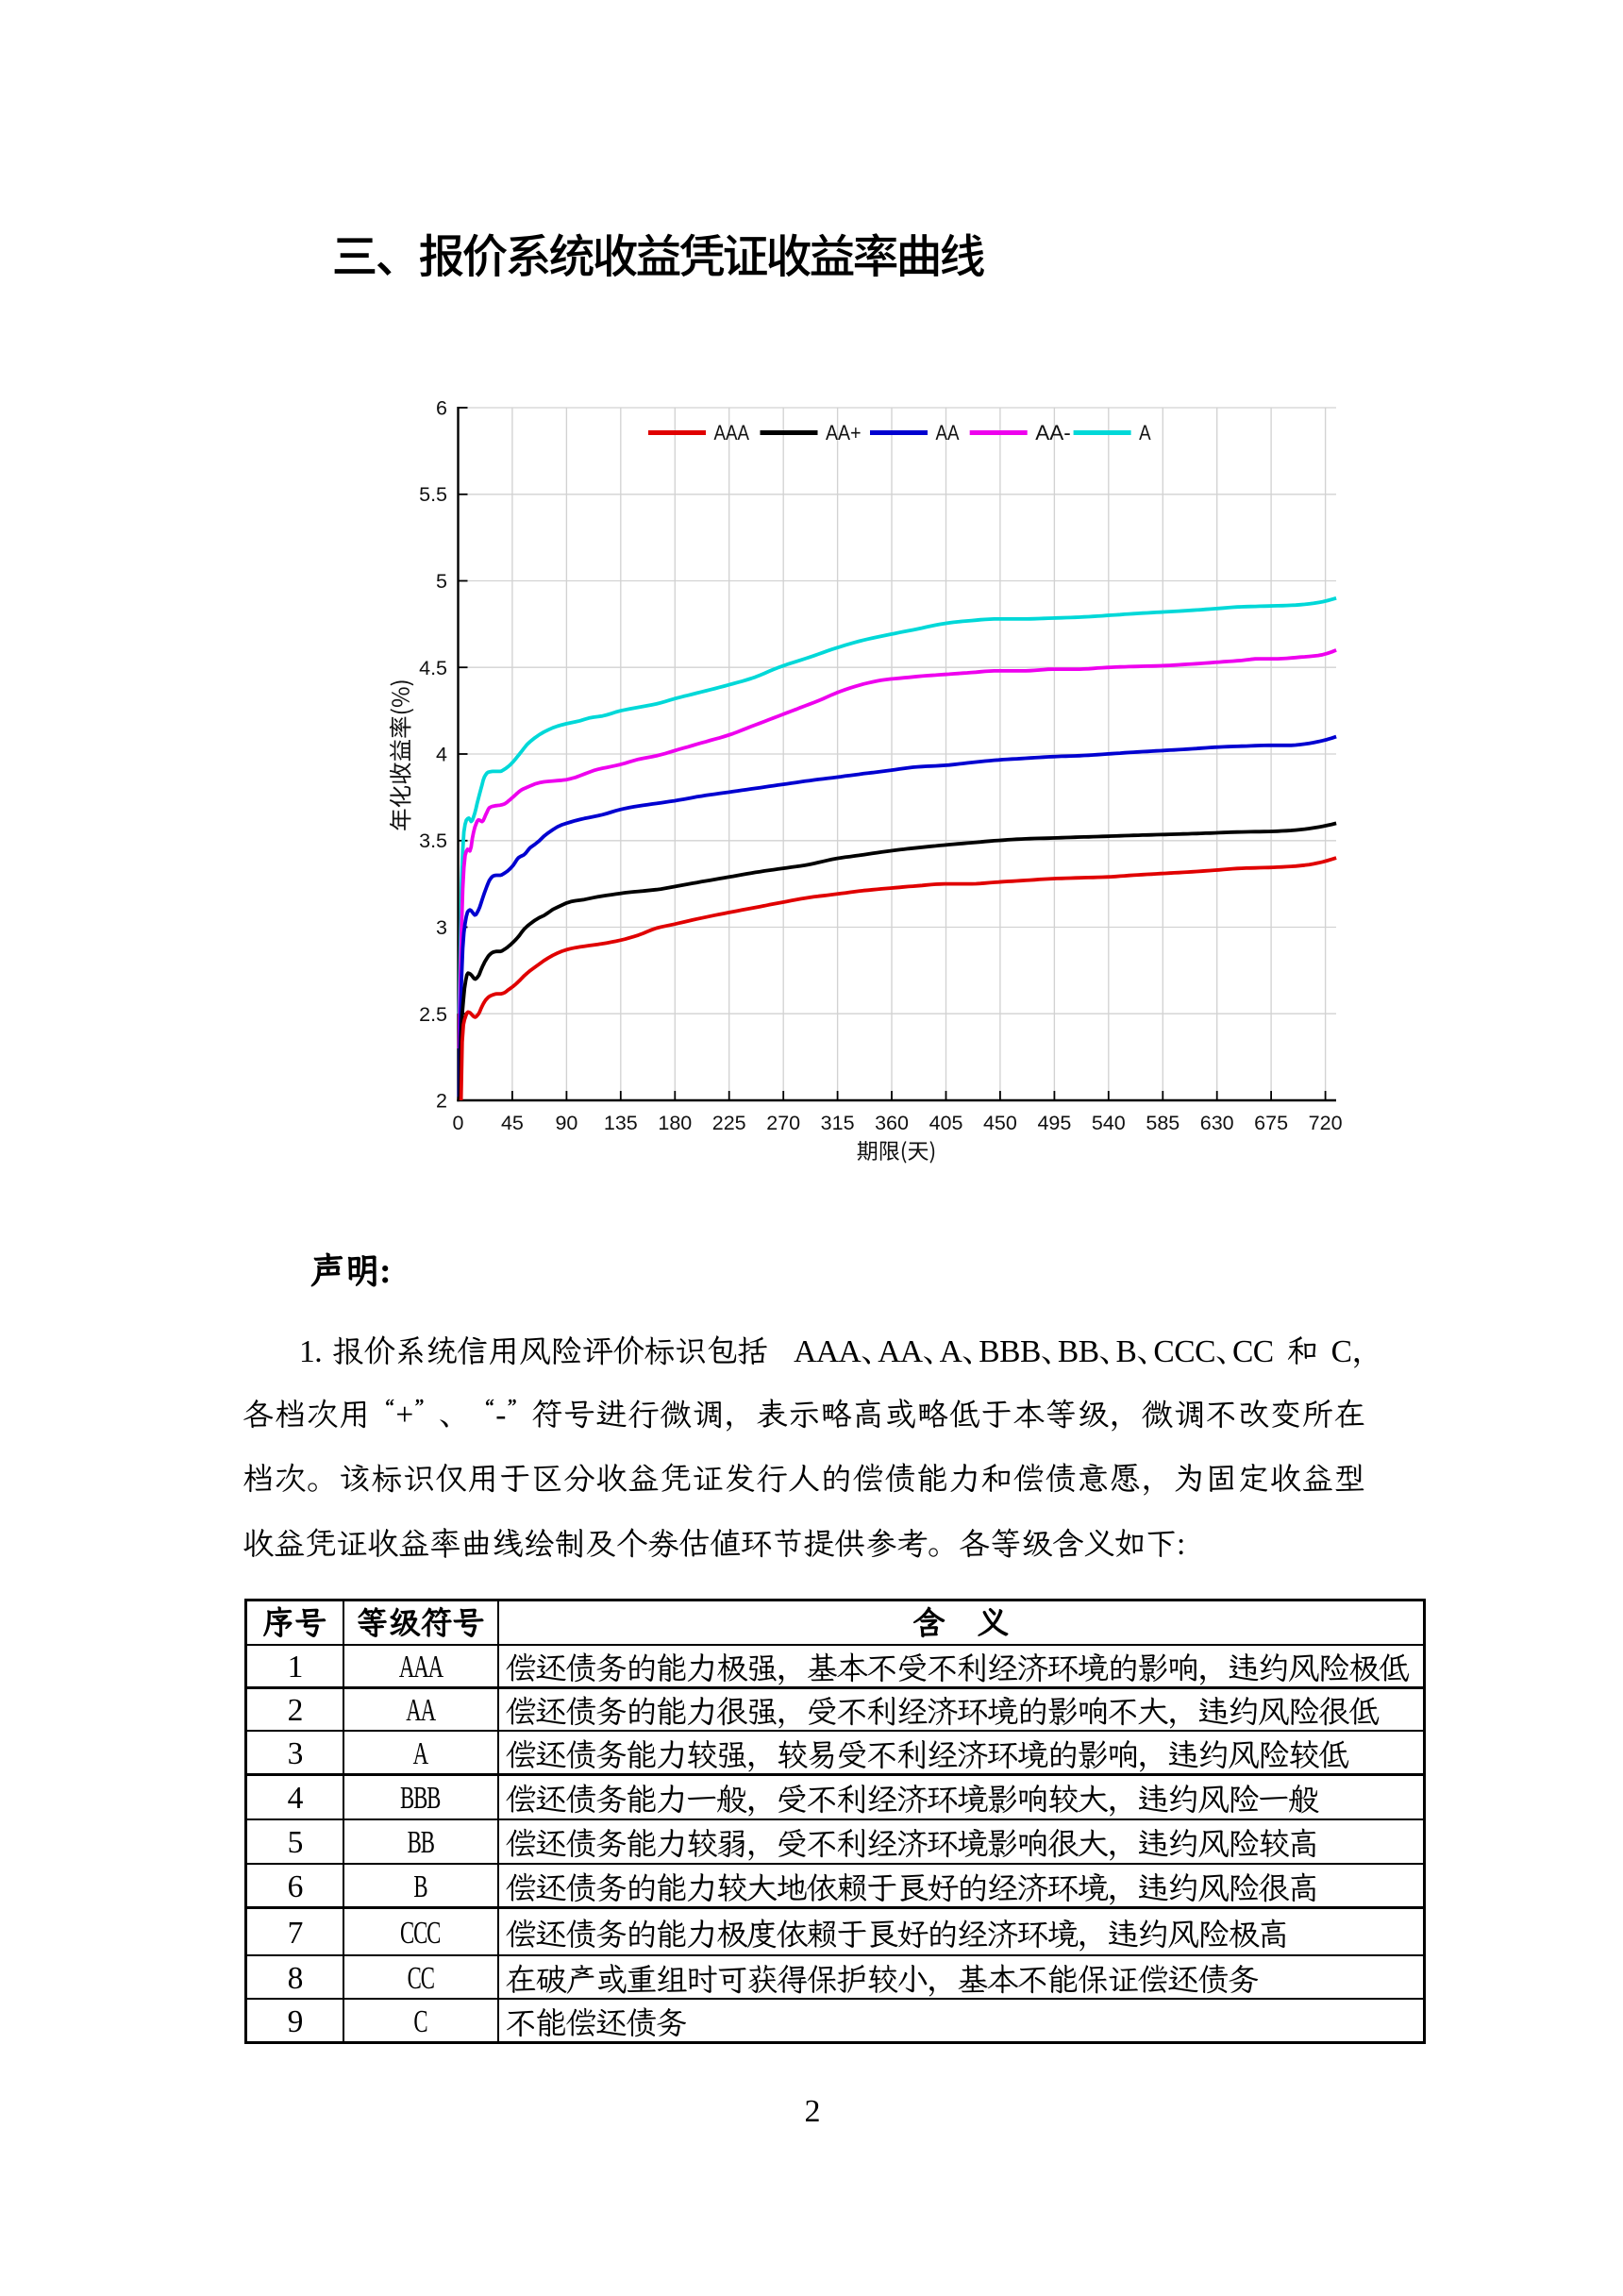  I want to click on svg-text: 585, so click(1163, 1123).